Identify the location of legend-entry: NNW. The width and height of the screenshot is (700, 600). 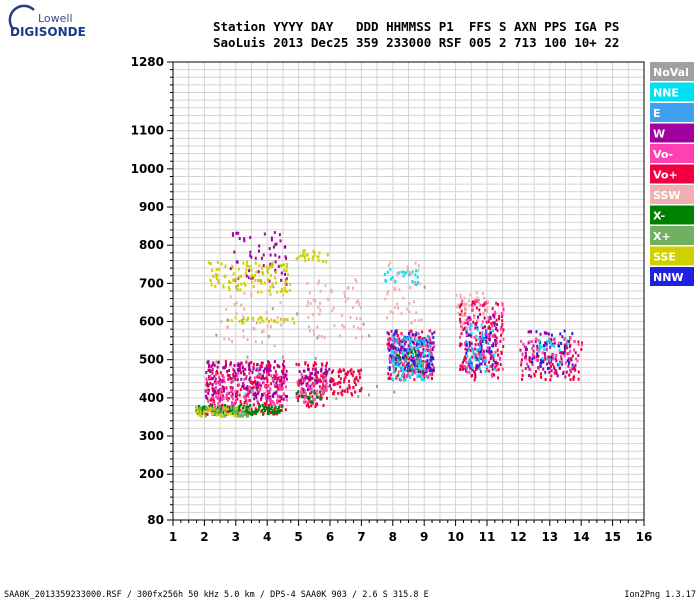
(668, 277).